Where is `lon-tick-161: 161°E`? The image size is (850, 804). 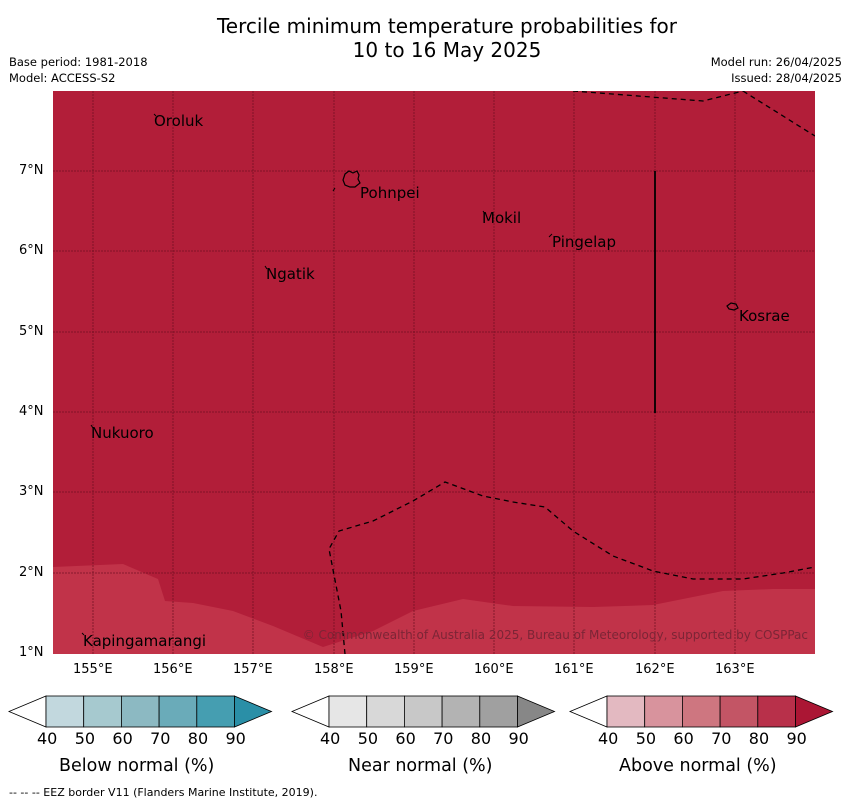 lon-tick-161: 161°E is located at coordinates (574, 669).